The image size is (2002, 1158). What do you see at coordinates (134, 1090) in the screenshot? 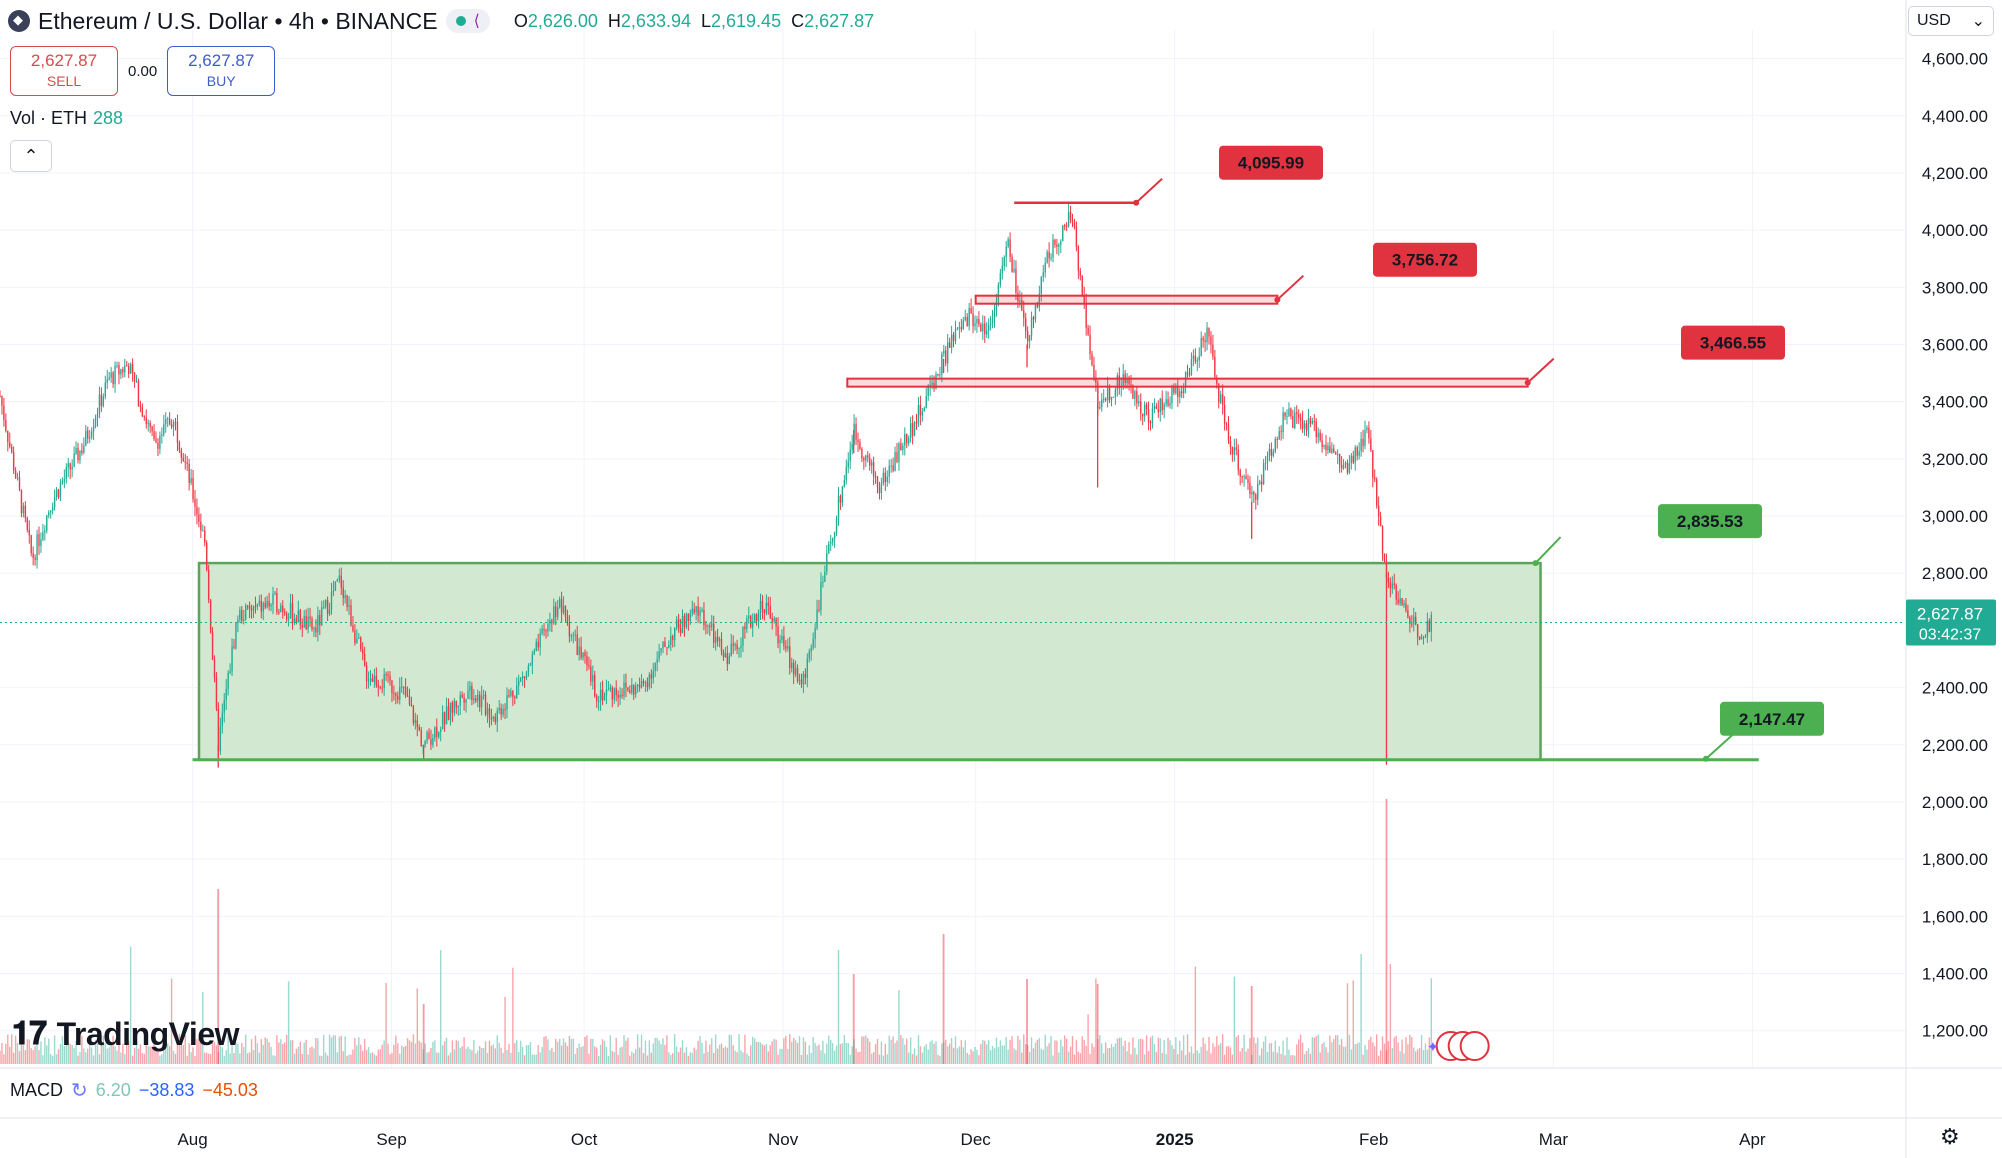
I see `macd-legend: MACD ↻ 6.20 −38.83 −45.03` at bounding box center [134, 1090].